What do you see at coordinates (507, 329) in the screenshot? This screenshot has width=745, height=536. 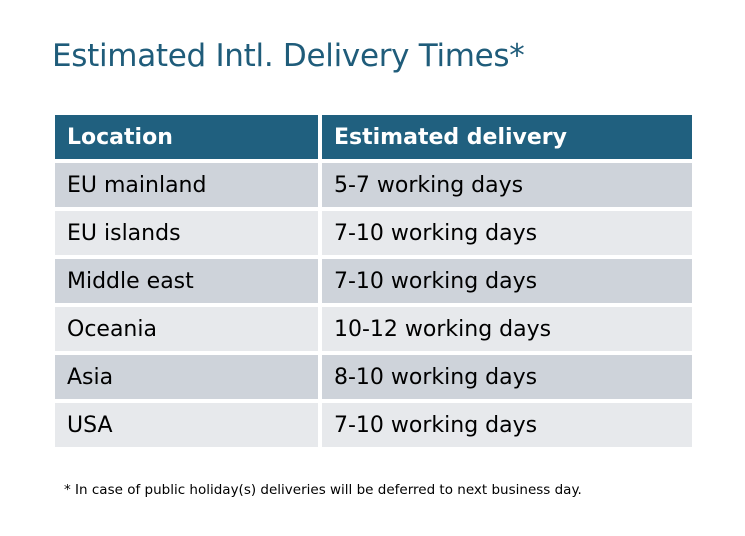 I see `delivery-cell: 10-12 working days` at bounding box center [507, 329].